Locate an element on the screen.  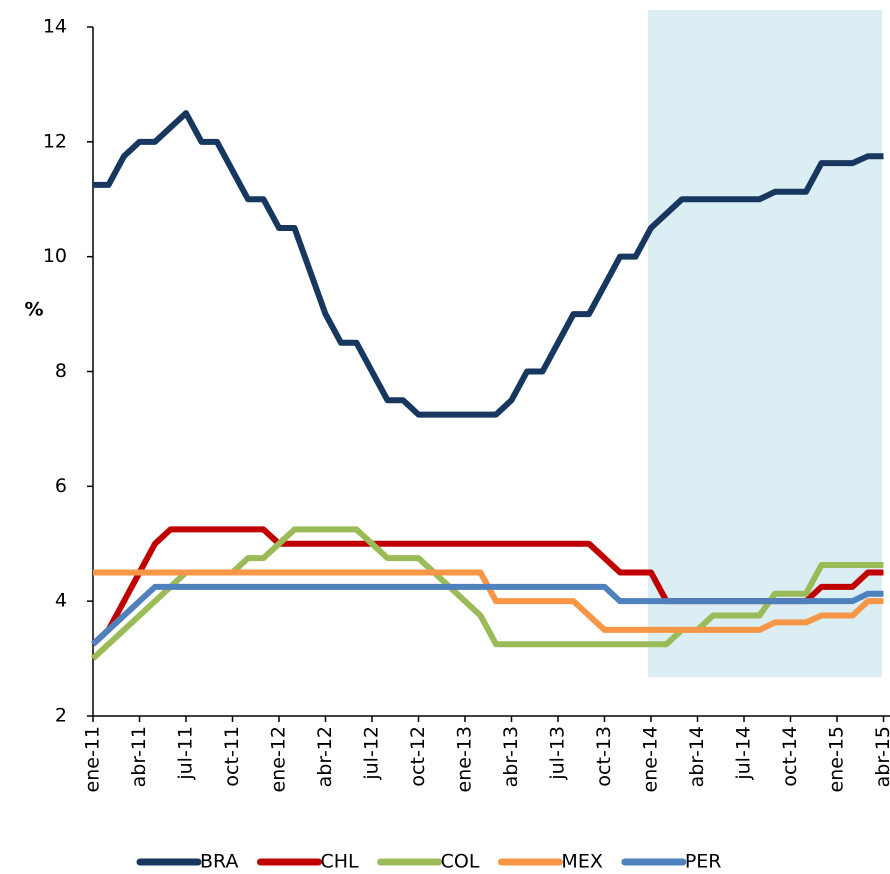
legend-label: BRA is located at coordinates (219, 862).